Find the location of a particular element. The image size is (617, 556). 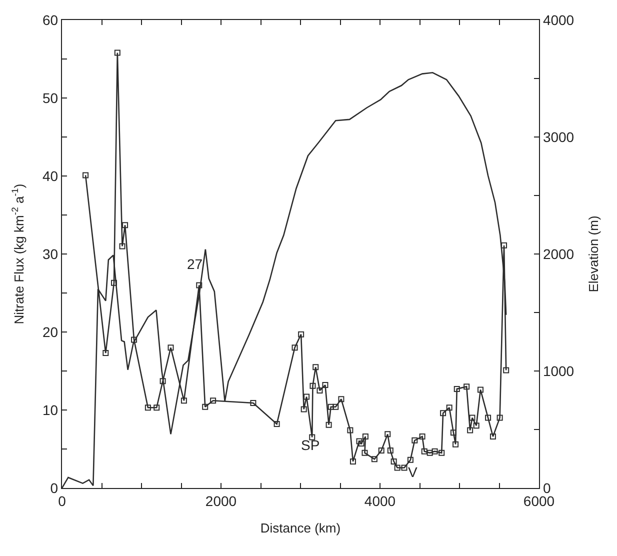

y-tick-label: 30 is located at coordinates (50, 254).